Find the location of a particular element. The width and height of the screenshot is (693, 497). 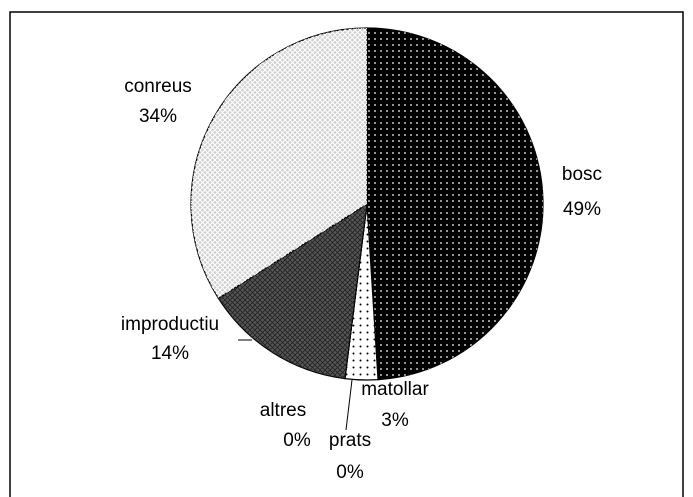

slice-label: bosc is located at coordinates (582, 174).